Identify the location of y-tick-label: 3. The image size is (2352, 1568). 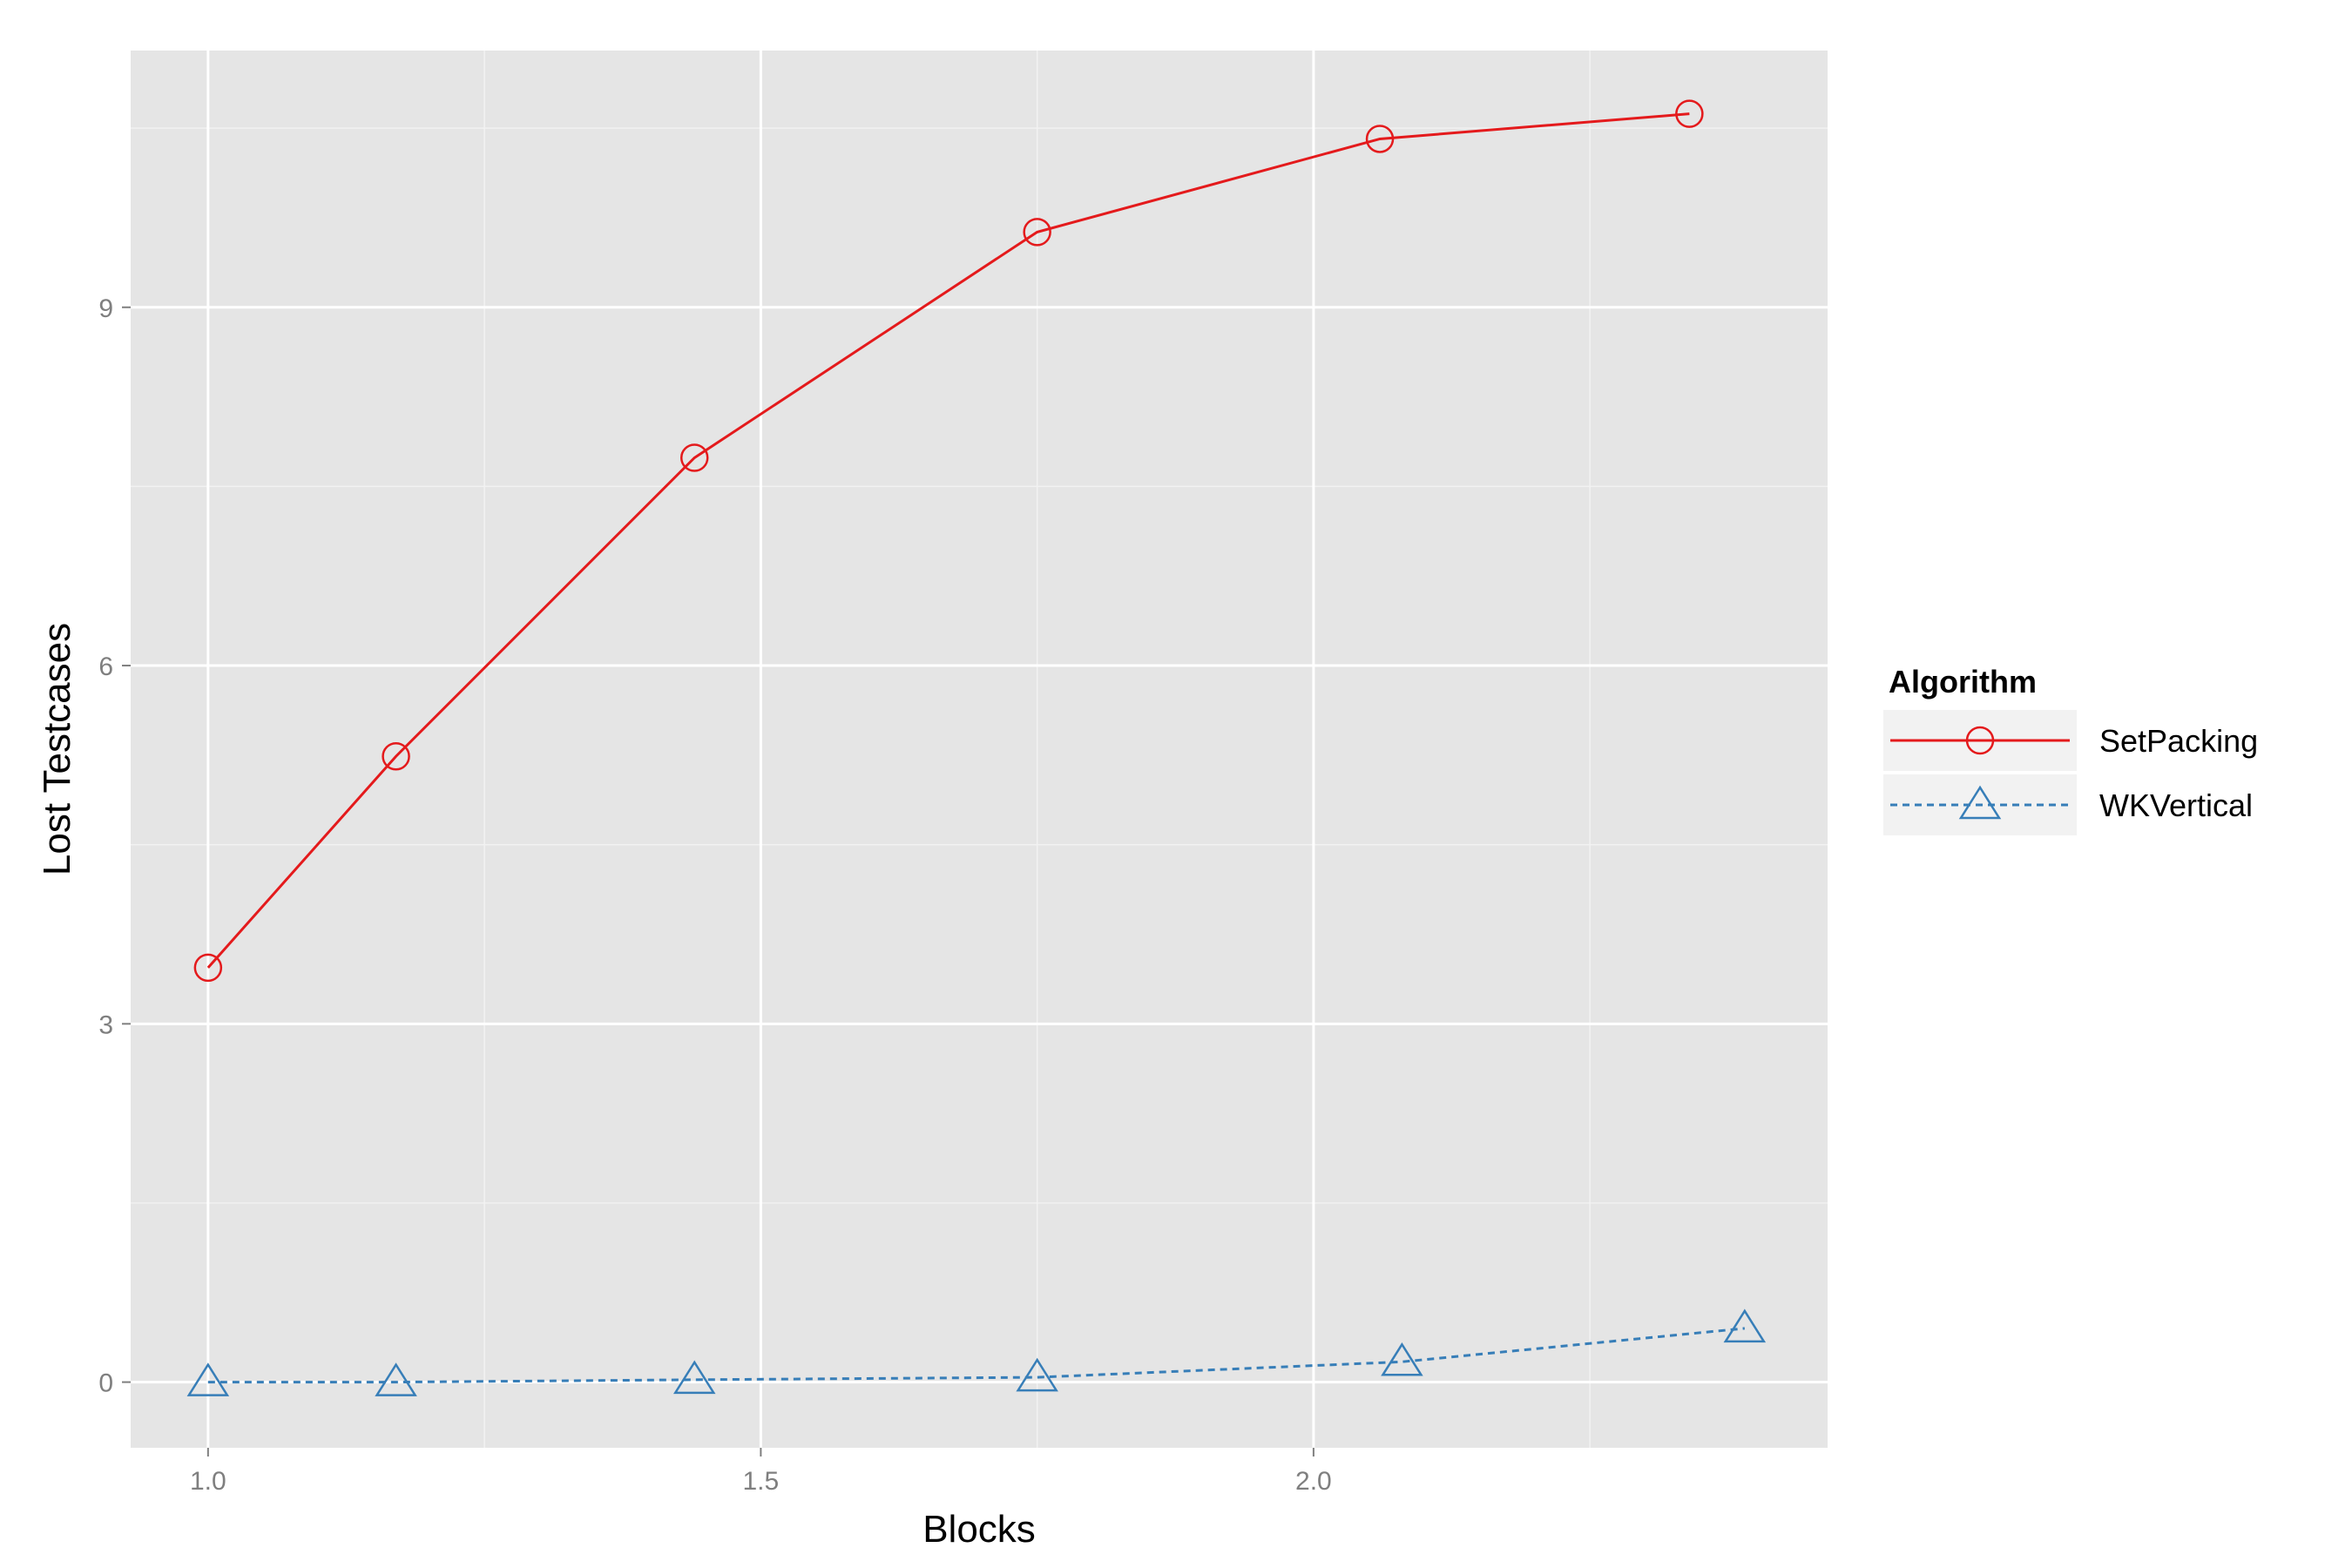
(106, 1024).